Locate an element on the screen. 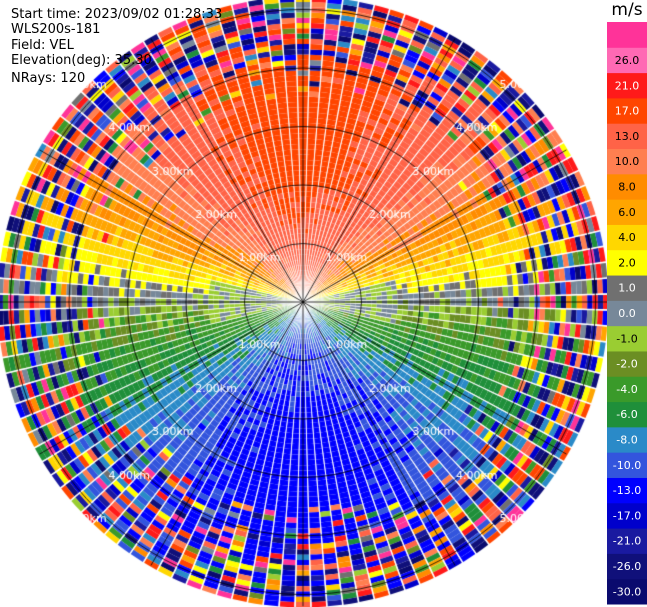 The width and height of the screenshot is (647, 607). colorbar-tick-label: -10.0 is located at coordinates (627, 465).